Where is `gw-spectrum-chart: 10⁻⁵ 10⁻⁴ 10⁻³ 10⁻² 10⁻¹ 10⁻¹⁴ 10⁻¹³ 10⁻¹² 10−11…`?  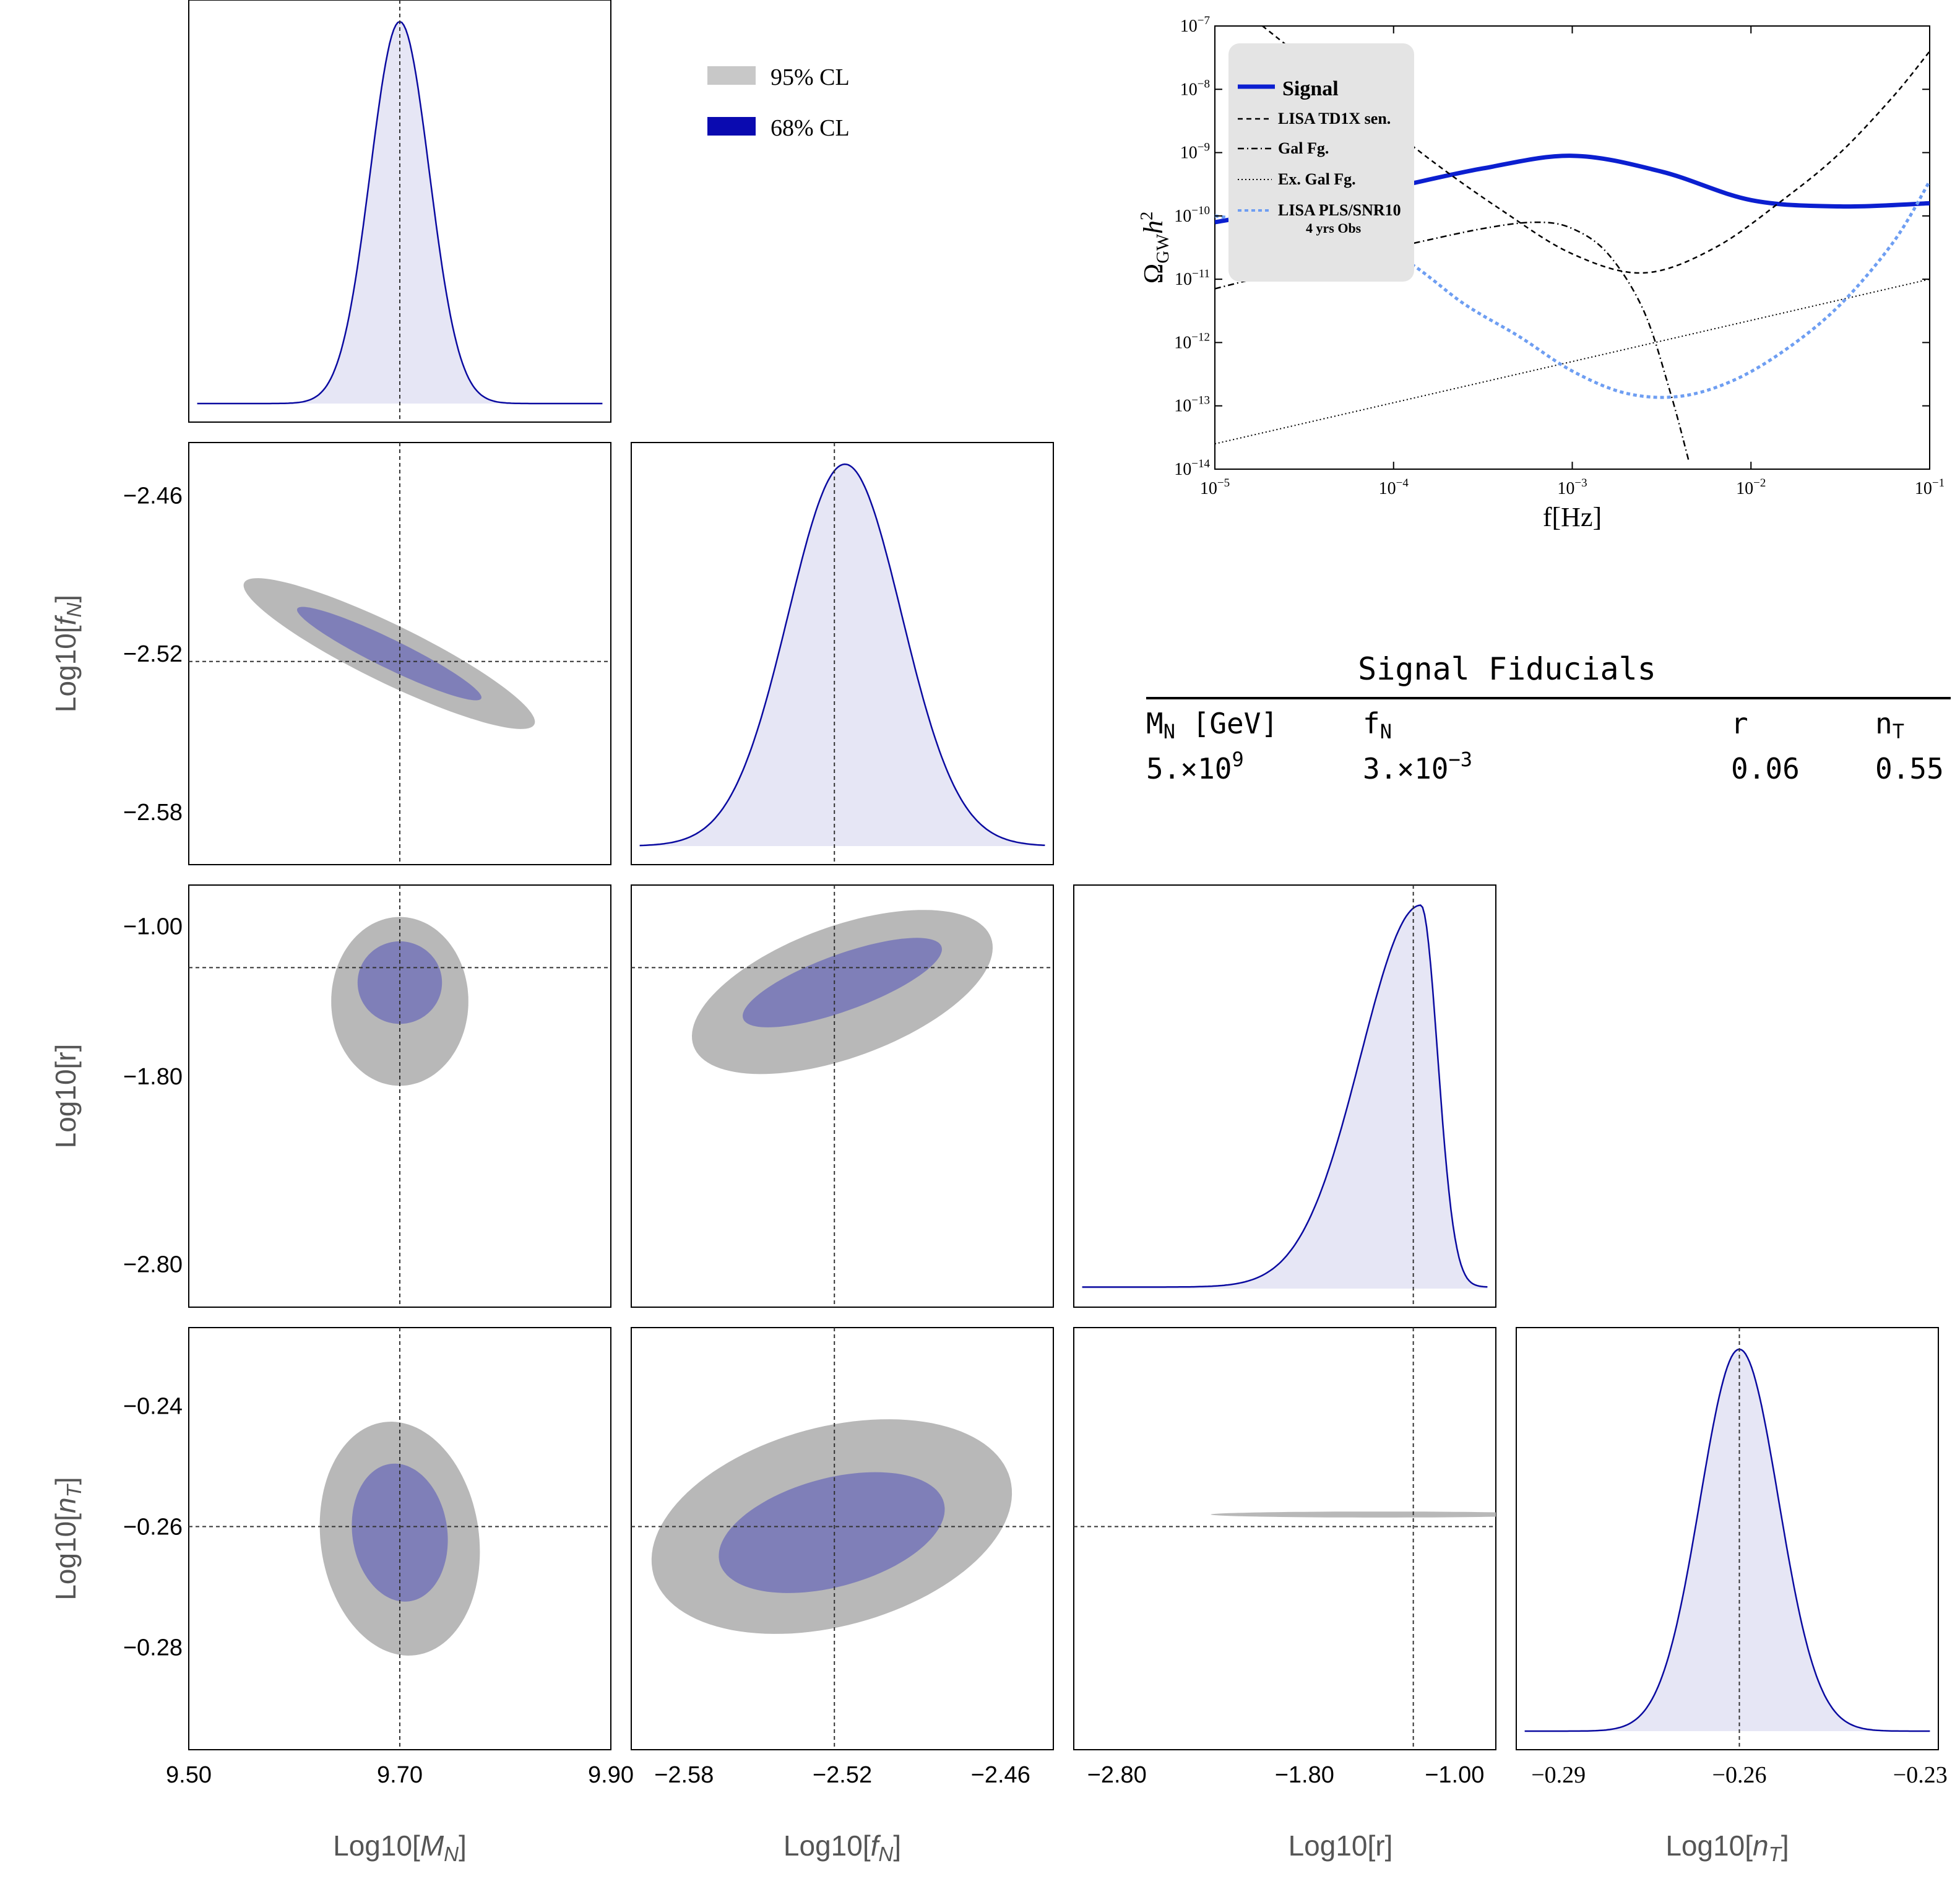 gw-spectrum-chart: 10⁻⁵ 10⁻⁴ 10⁻³ 10⁻² 10⁻¹ 10⁻¹⁴ 10⁻¹³ 10⁻¹² 10−11… is located at coordinates (1541, 273).